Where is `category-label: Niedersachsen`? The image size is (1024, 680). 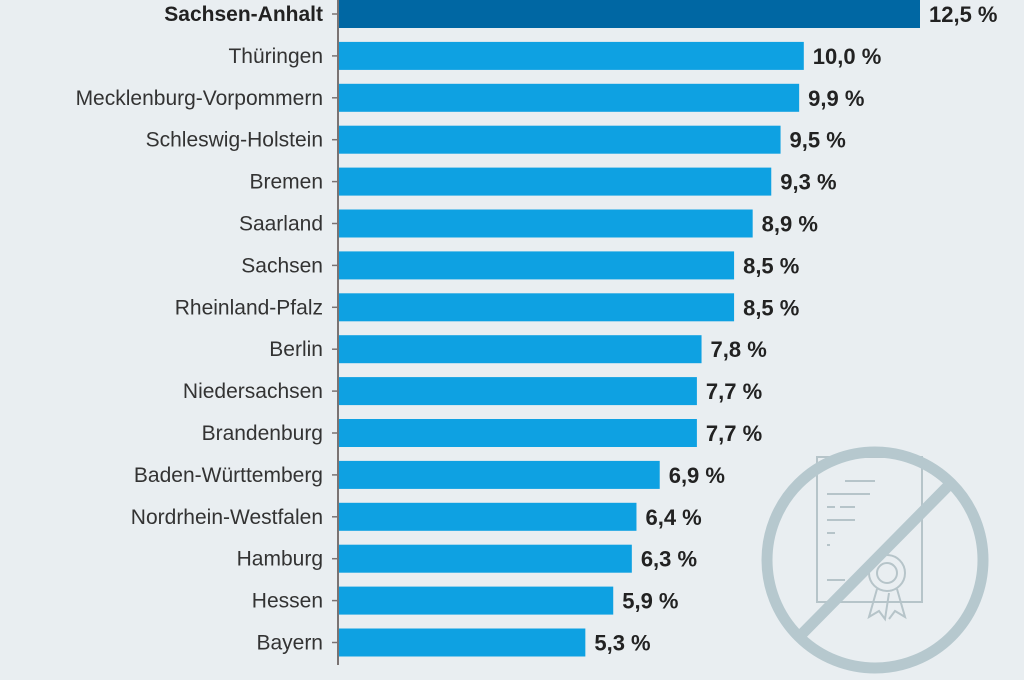 category-label: Niedersachsen is located at coordinates (253, 391).